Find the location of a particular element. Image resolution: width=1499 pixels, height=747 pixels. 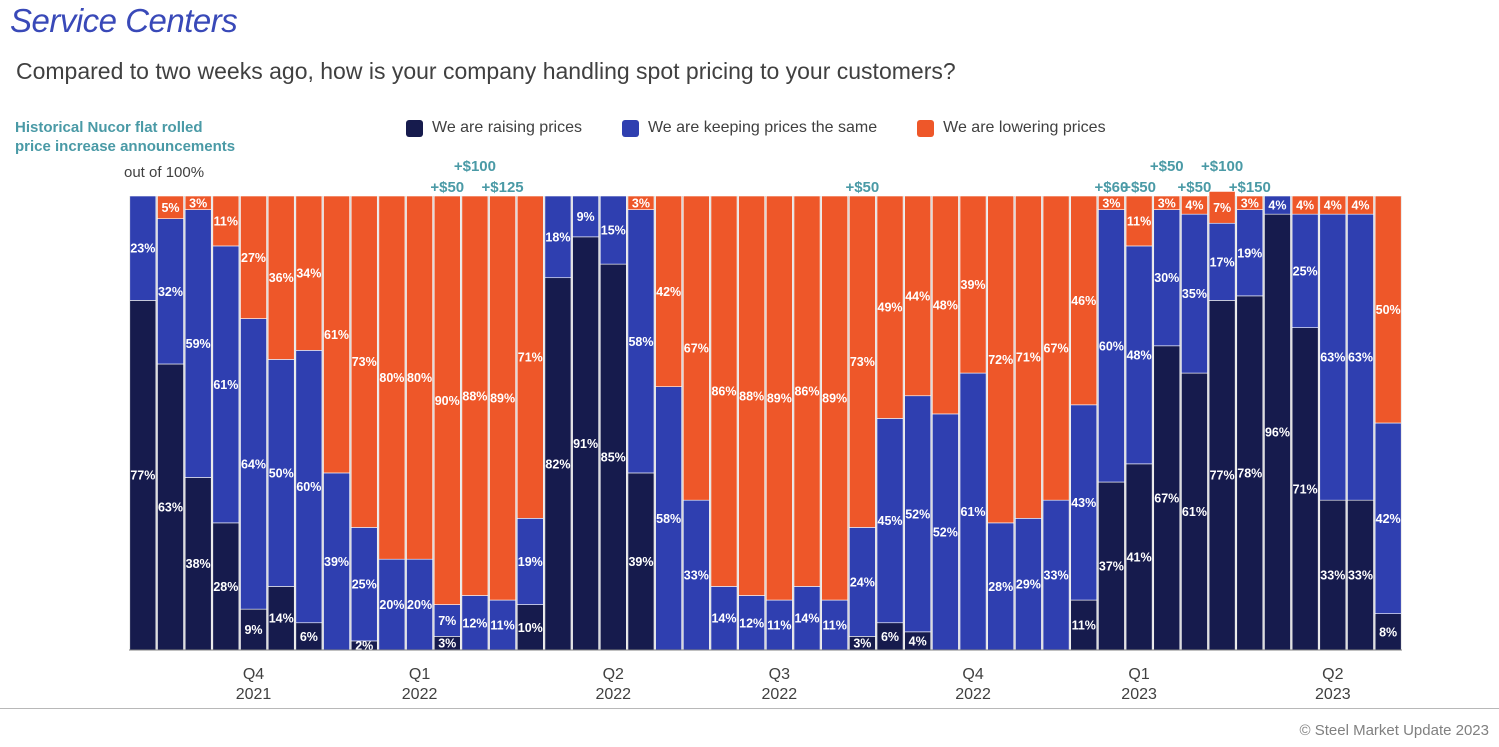

data-label-same-33: 33% is located at coordinates (1056, 576).